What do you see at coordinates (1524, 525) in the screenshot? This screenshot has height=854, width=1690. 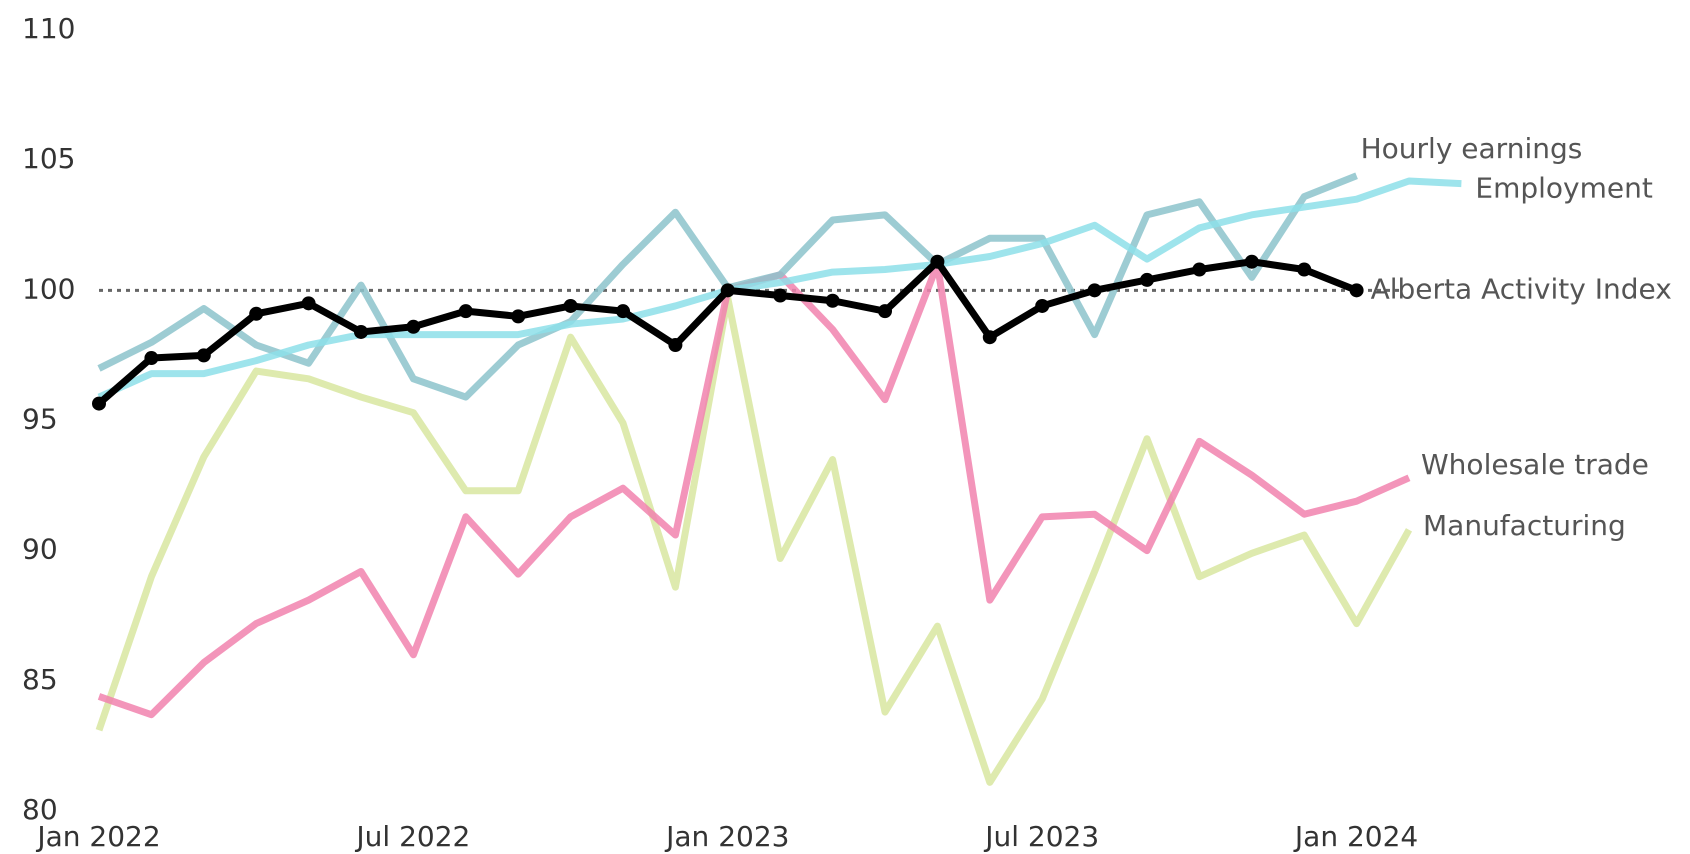 I see `series-label: Manufacturing` at bounding box center [1524, 525].